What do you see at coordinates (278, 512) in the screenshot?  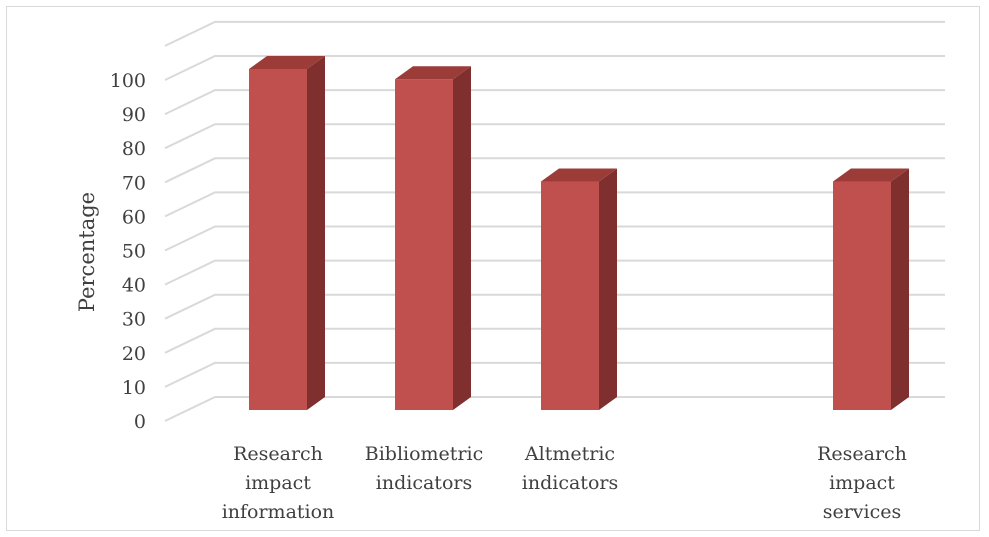 I see `x-category-label-line: information` at bounding box center [278, 512].